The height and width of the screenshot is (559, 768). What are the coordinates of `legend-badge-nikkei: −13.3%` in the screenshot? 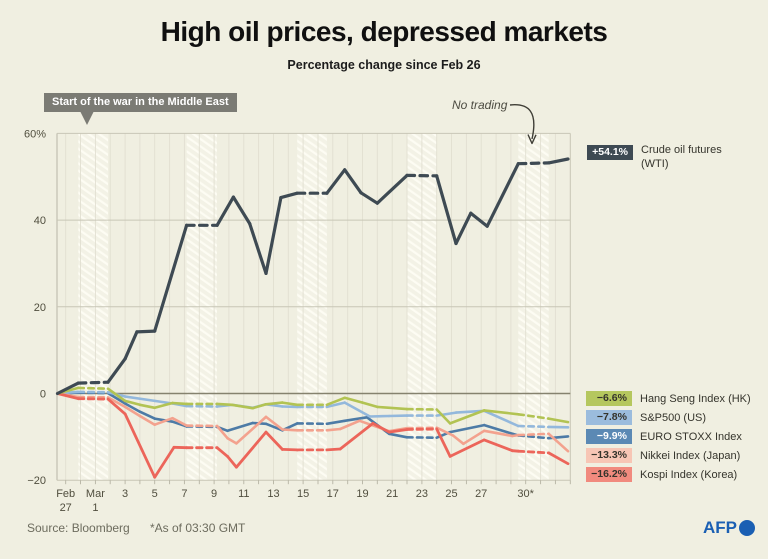 It's located at (609, 455).